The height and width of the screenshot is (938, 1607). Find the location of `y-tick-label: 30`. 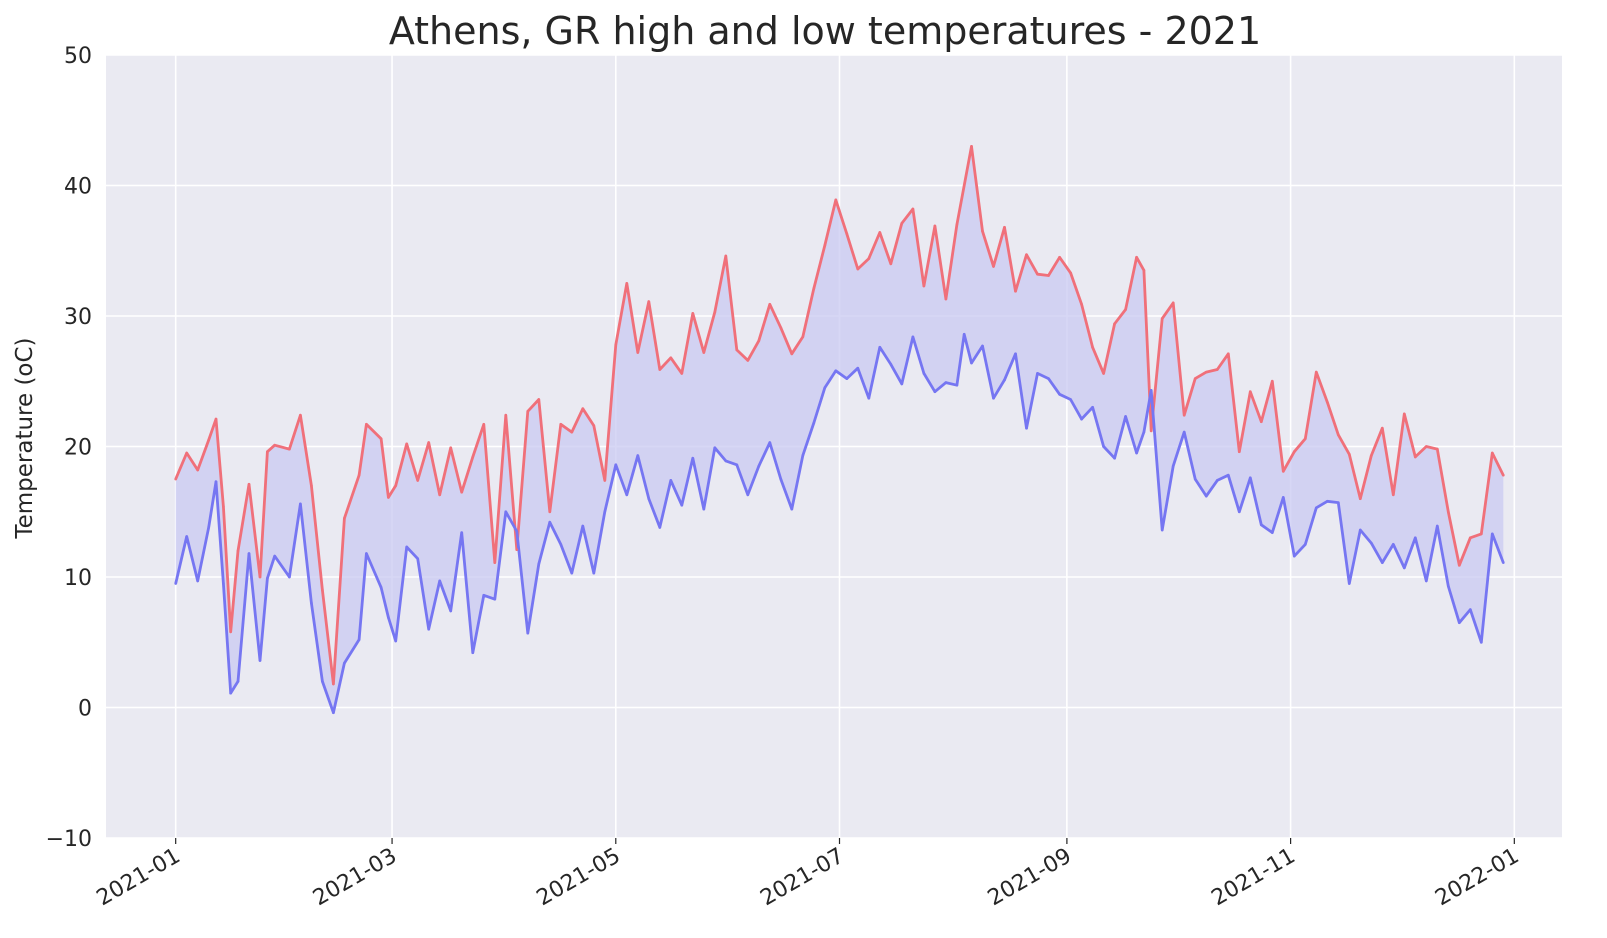

y-tick-label: 30 is located at coordinates (78, 317).